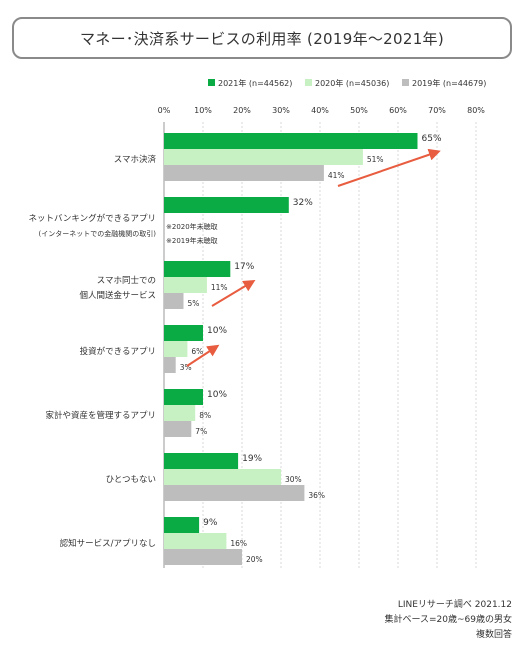  Describe the element at coordinates (320, 110) in the screenshot. I see `x-tick-label: 40%` at that location.